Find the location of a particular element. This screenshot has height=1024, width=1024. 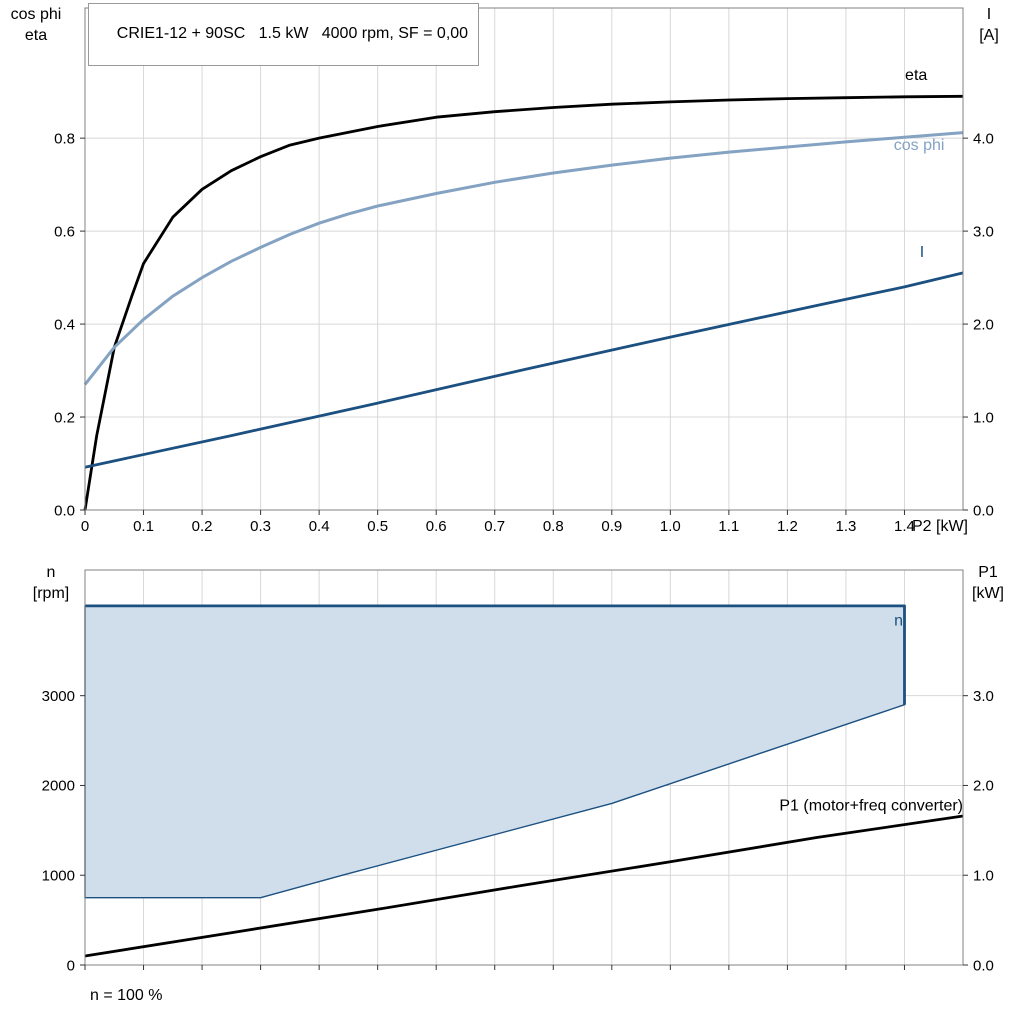

y-left-tick-label: 0.4 is located at coordinates (64, 324).